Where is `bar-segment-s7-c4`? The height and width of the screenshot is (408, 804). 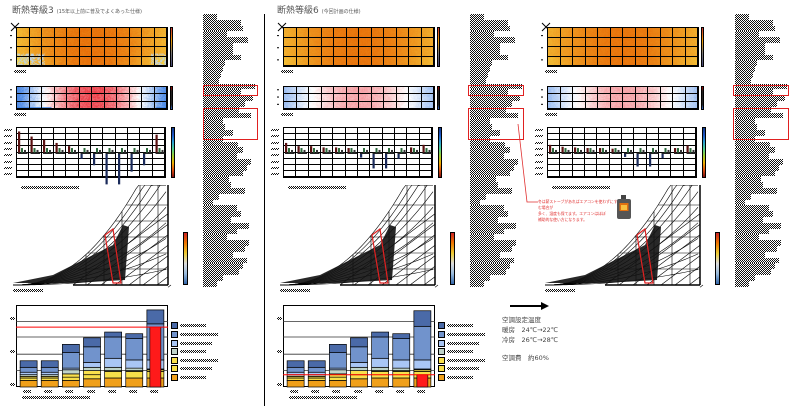
bar-segment-s7-c4 is located at coordinates (359, 342).